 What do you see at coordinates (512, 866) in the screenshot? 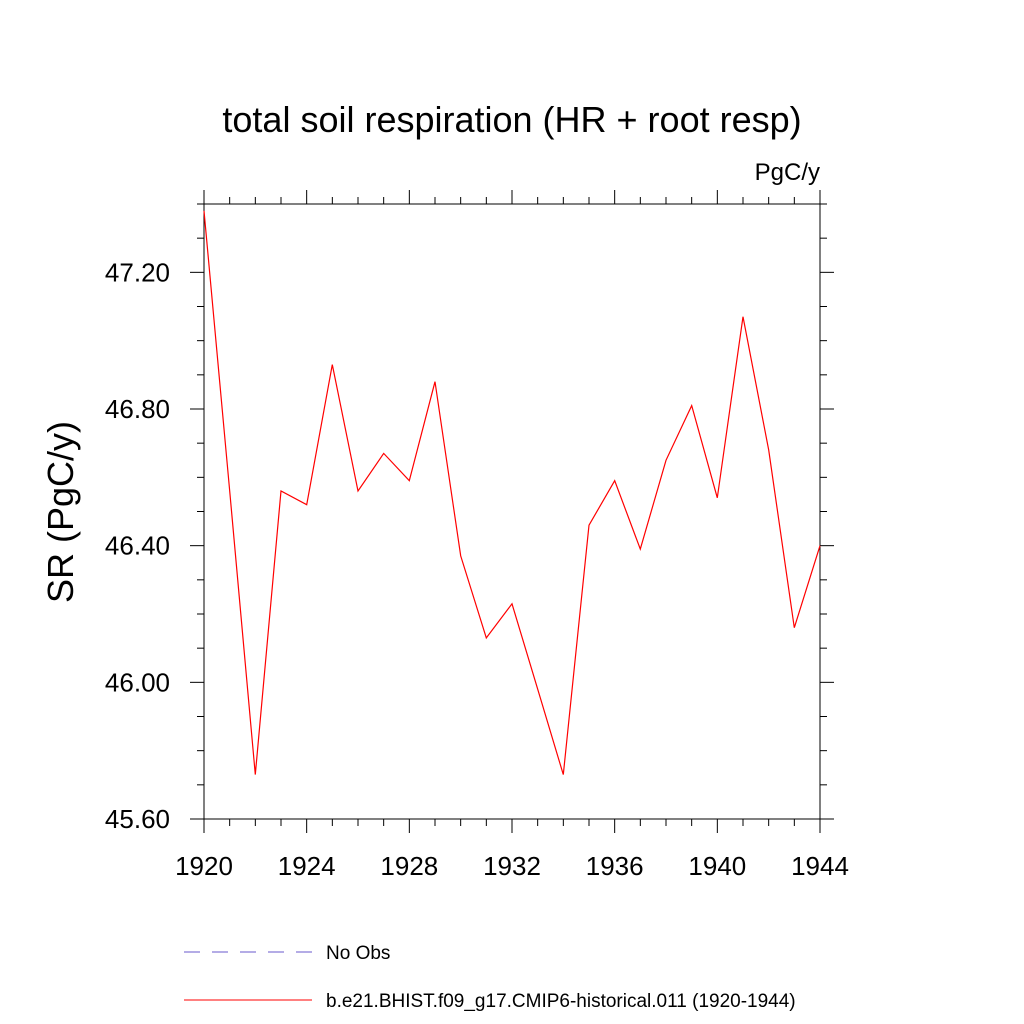
I see `x-tick-label: 1932` at bounding box center [512, 866].